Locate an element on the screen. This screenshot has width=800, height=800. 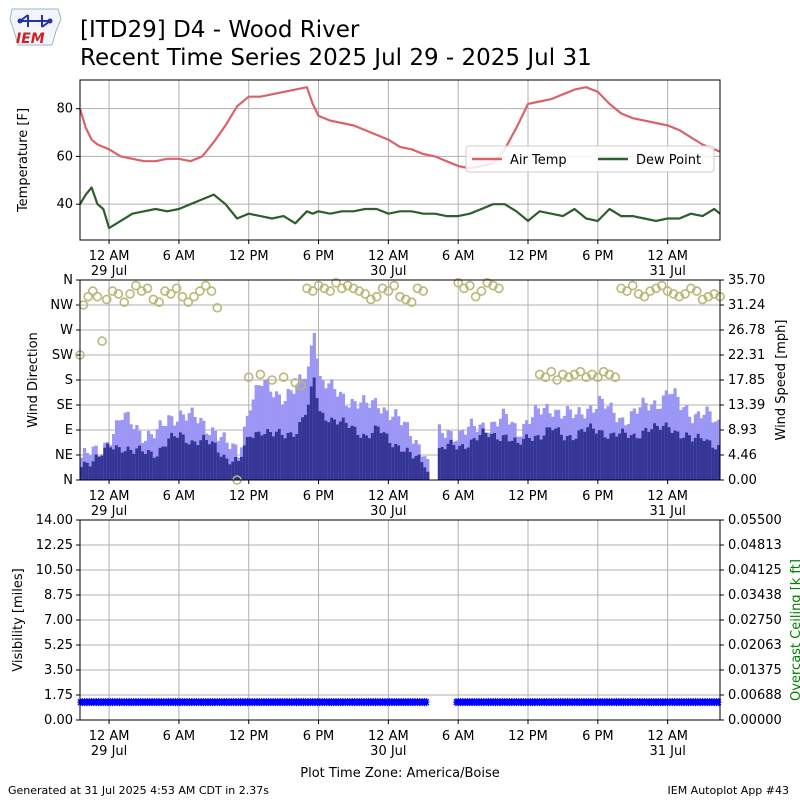
visibility-marker is located at coordinates (719, 702).